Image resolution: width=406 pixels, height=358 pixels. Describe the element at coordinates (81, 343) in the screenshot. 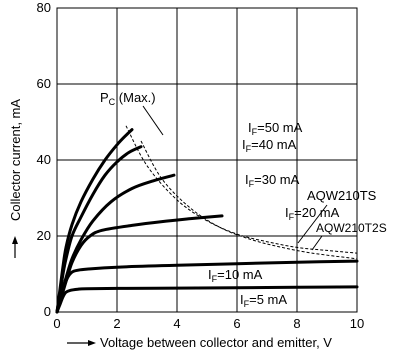

I see `x-axis-arrow` at that location.